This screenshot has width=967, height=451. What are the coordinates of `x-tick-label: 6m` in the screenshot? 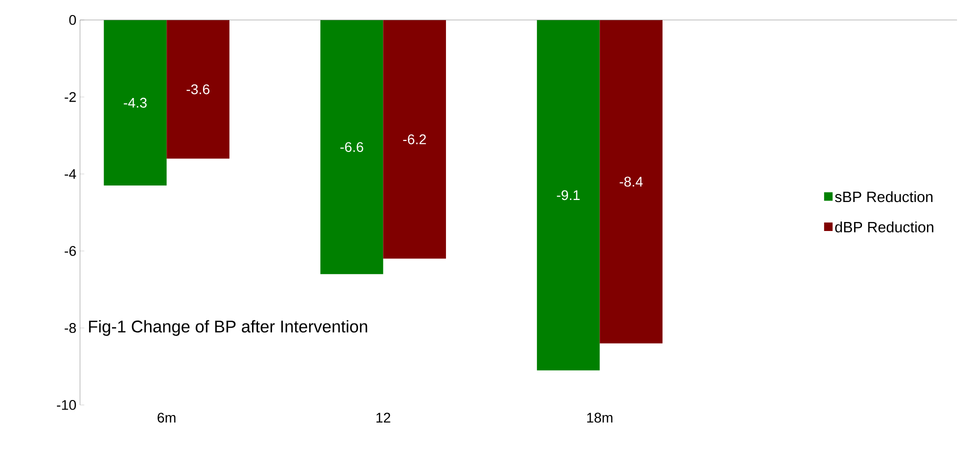 It's located at (167, 417).